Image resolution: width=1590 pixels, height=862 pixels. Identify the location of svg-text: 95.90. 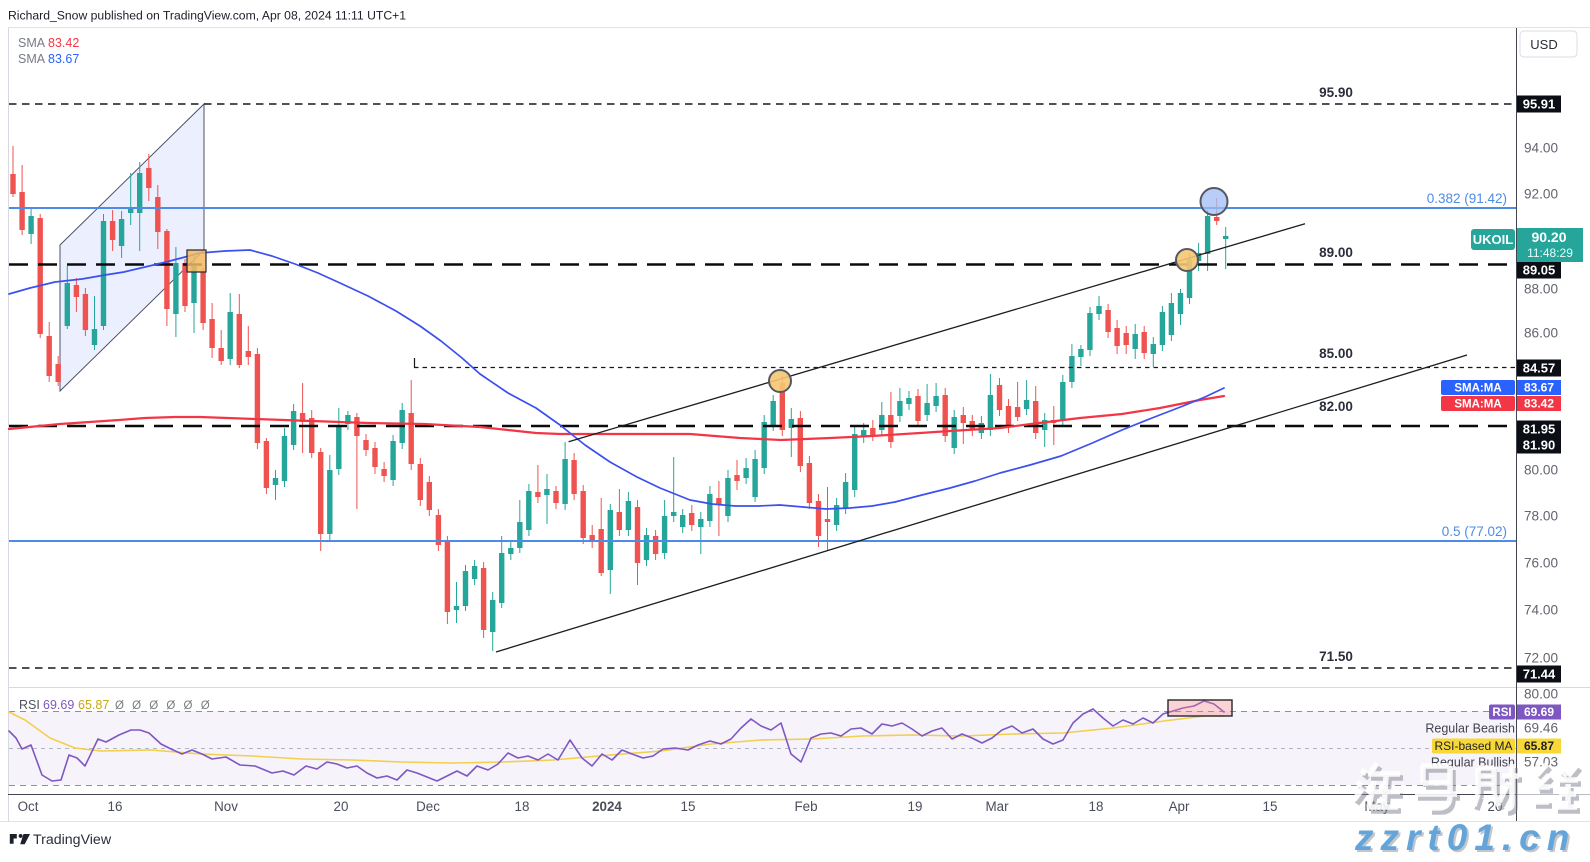
(1336, 92).